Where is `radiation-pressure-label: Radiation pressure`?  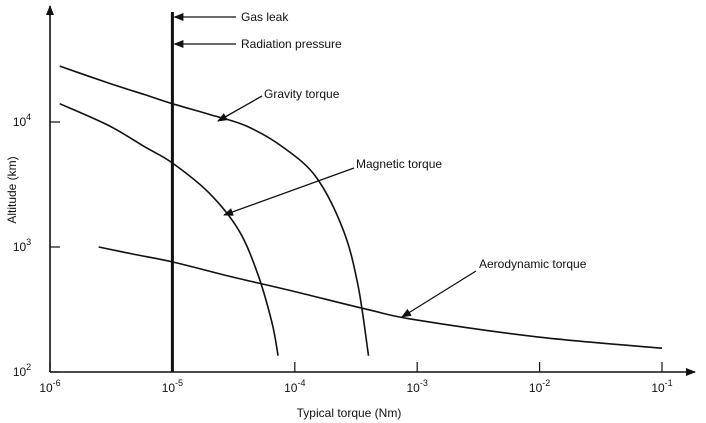 radiation-pressure-label: Radiation pressure is located at coordinates (291, 44).